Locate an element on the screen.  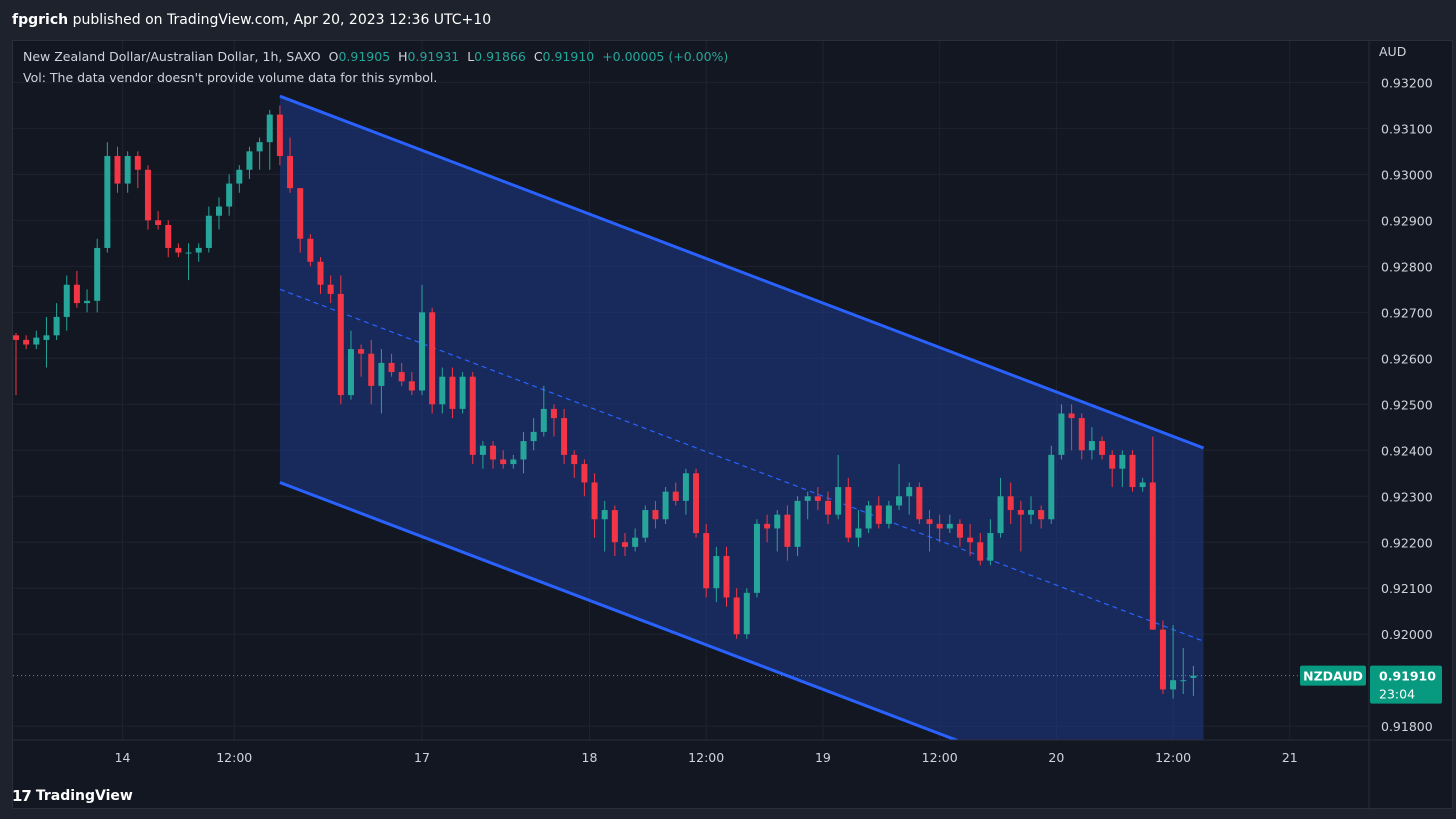
footer-brand: 17 TradingView is located at coordinates (72, 796).